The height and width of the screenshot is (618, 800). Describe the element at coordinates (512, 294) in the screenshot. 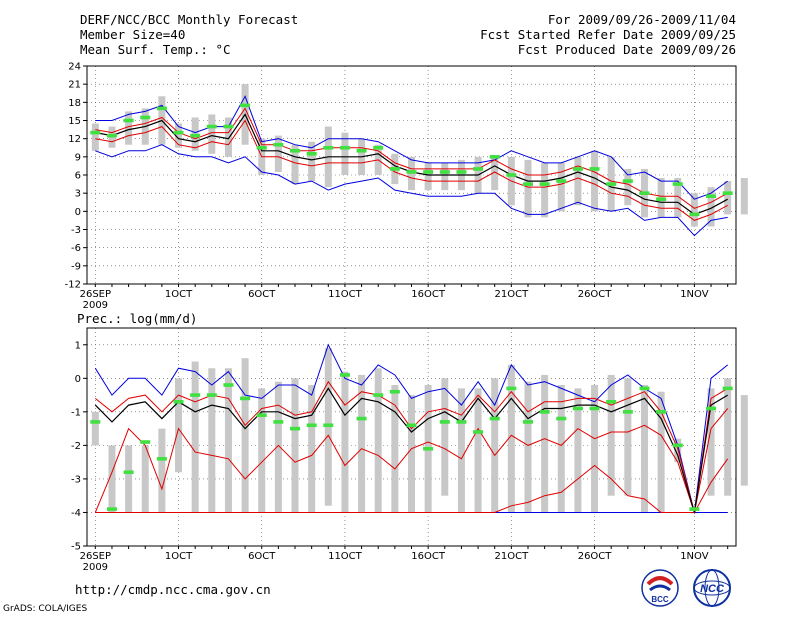

I see `panel1-xtick-label: 21OCT` at that location.